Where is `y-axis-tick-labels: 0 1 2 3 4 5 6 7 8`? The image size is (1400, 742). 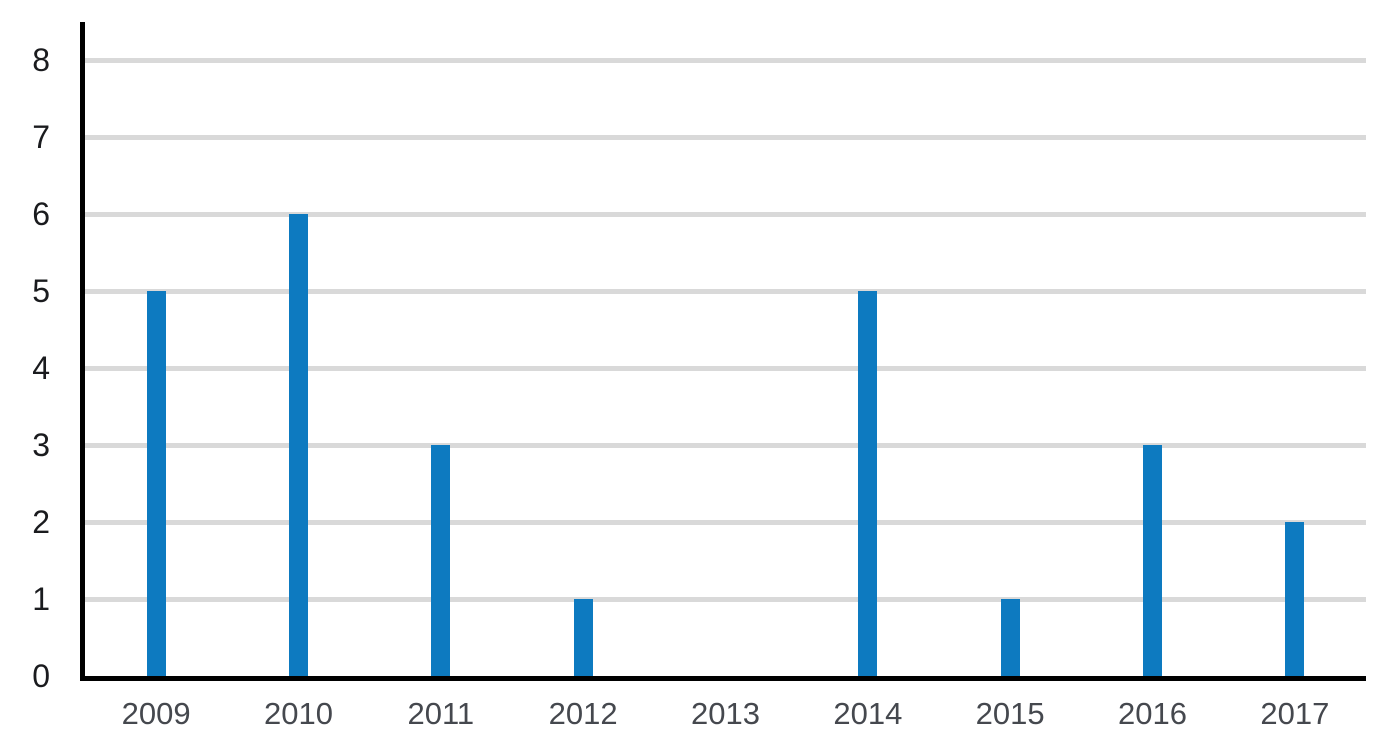 y-axis-tick-labels: 0 1 2 3 4 5 6 7 8 is located at coordinates (25, 358).